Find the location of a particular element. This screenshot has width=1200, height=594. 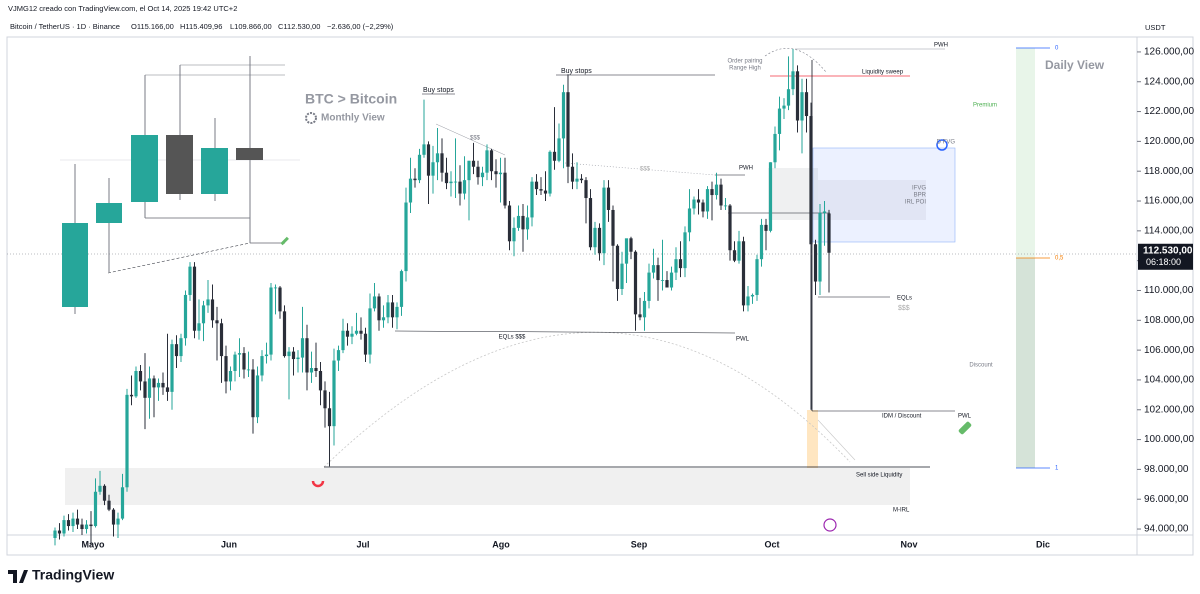

eqls-line is located at coordinates (565, 332).